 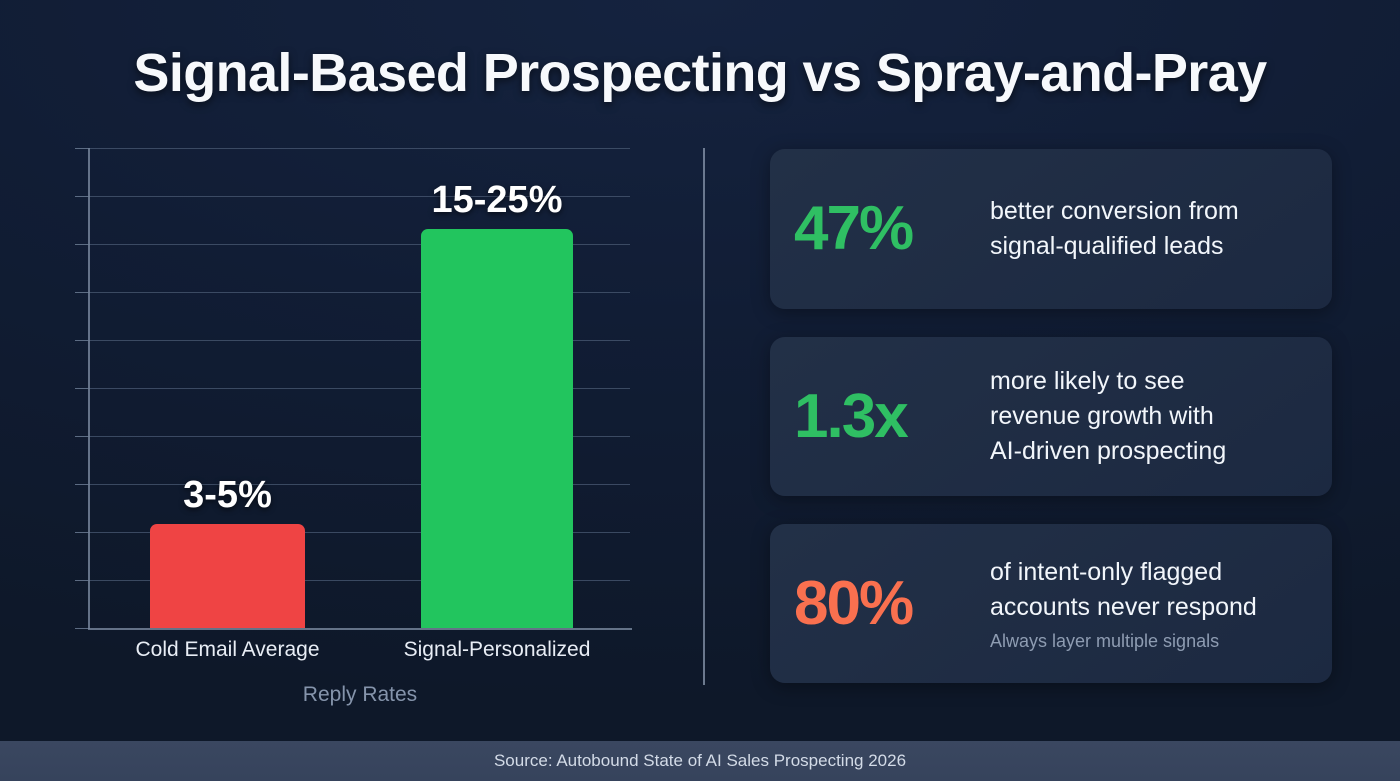 I want to click on stat-figure: 1.3x, so click(x=851, y=416).